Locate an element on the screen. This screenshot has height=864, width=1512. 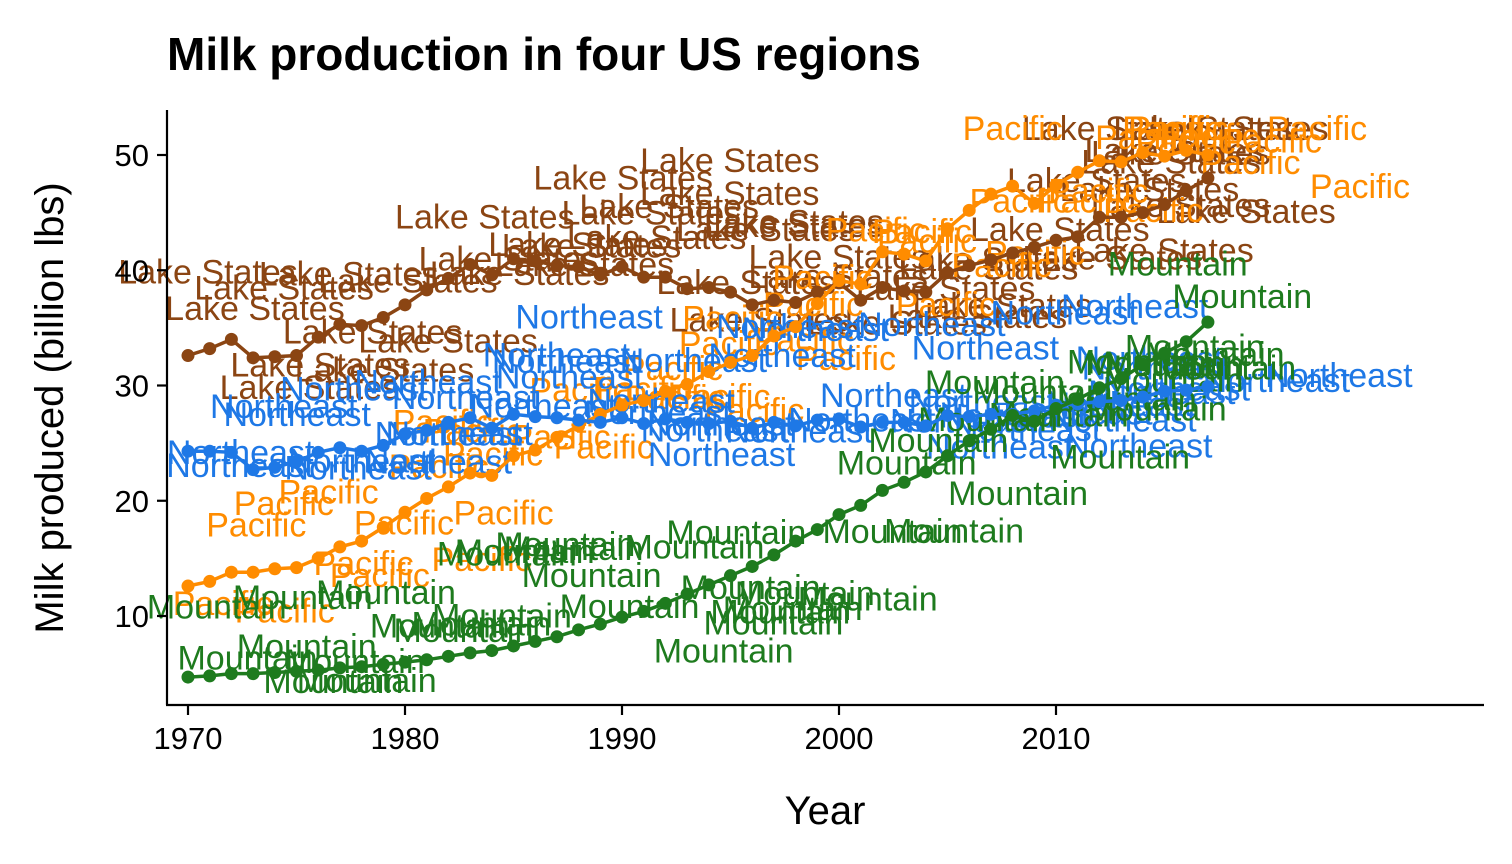
y-axis-ticks: 10 20 30 40 50 is located at coordinates (141, 386).